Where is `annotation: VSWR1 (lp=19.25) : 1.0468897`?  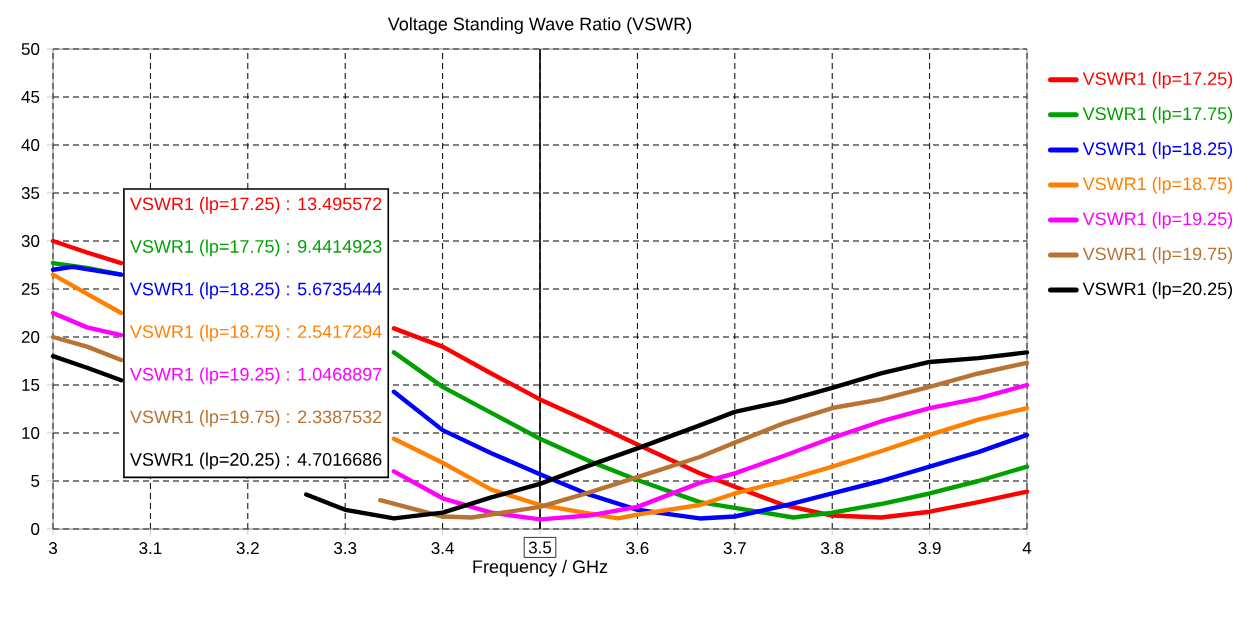
annotation: VSWR1 (lp=19.25) : 1.0468897 is located at coordinates (256, 376).